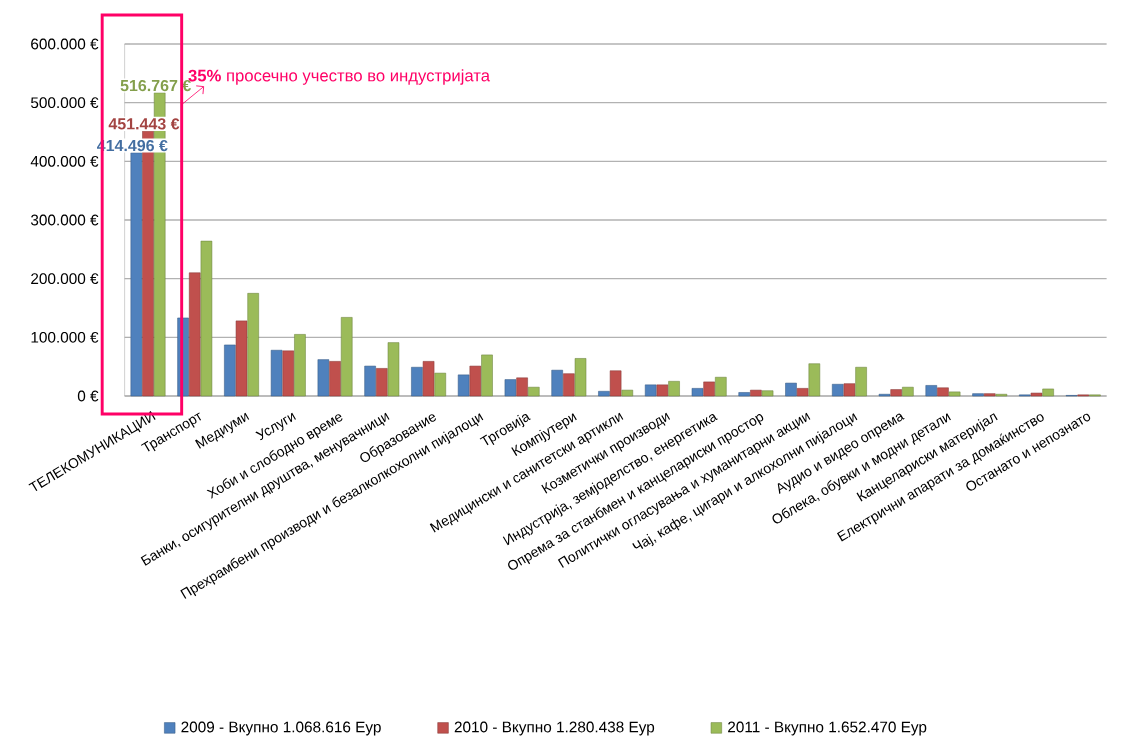  I want to click on legend-label: 2009 - Вкупно 1.068.616 Еур, so click(281, 728).